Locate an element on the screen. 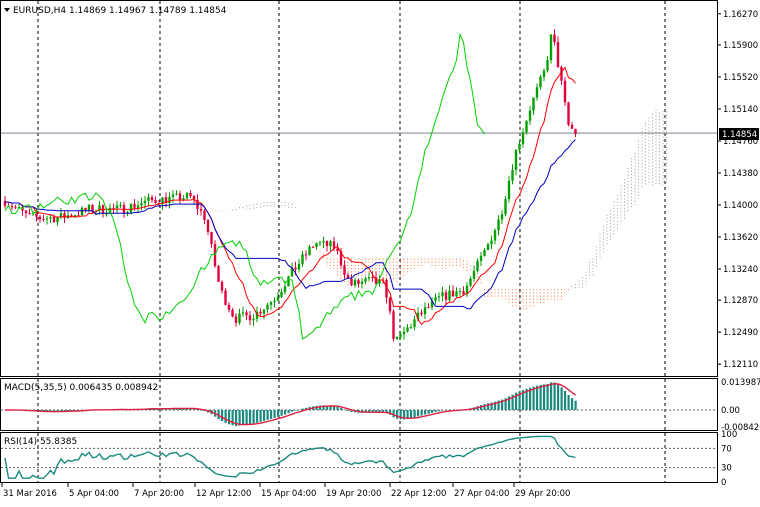 The image size is (760, 507). time-axis-label: 27 Apr 04:00 is located at coordinates (481, 494).